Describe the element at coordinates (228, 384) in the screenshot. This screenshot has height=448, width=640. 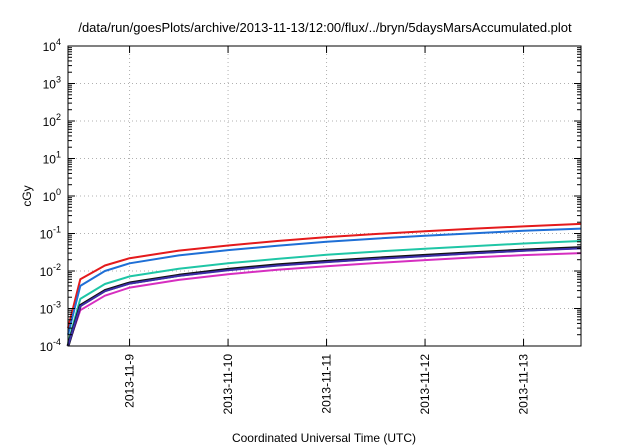
I see `x-tick-label: 2013-11-10` at that location.